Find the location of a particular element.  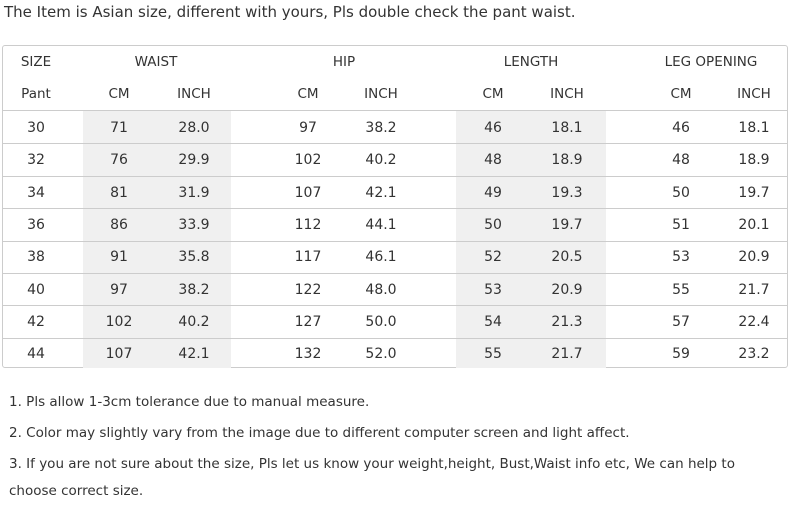

table-cell: 76 is located at coordinates (119, 160).